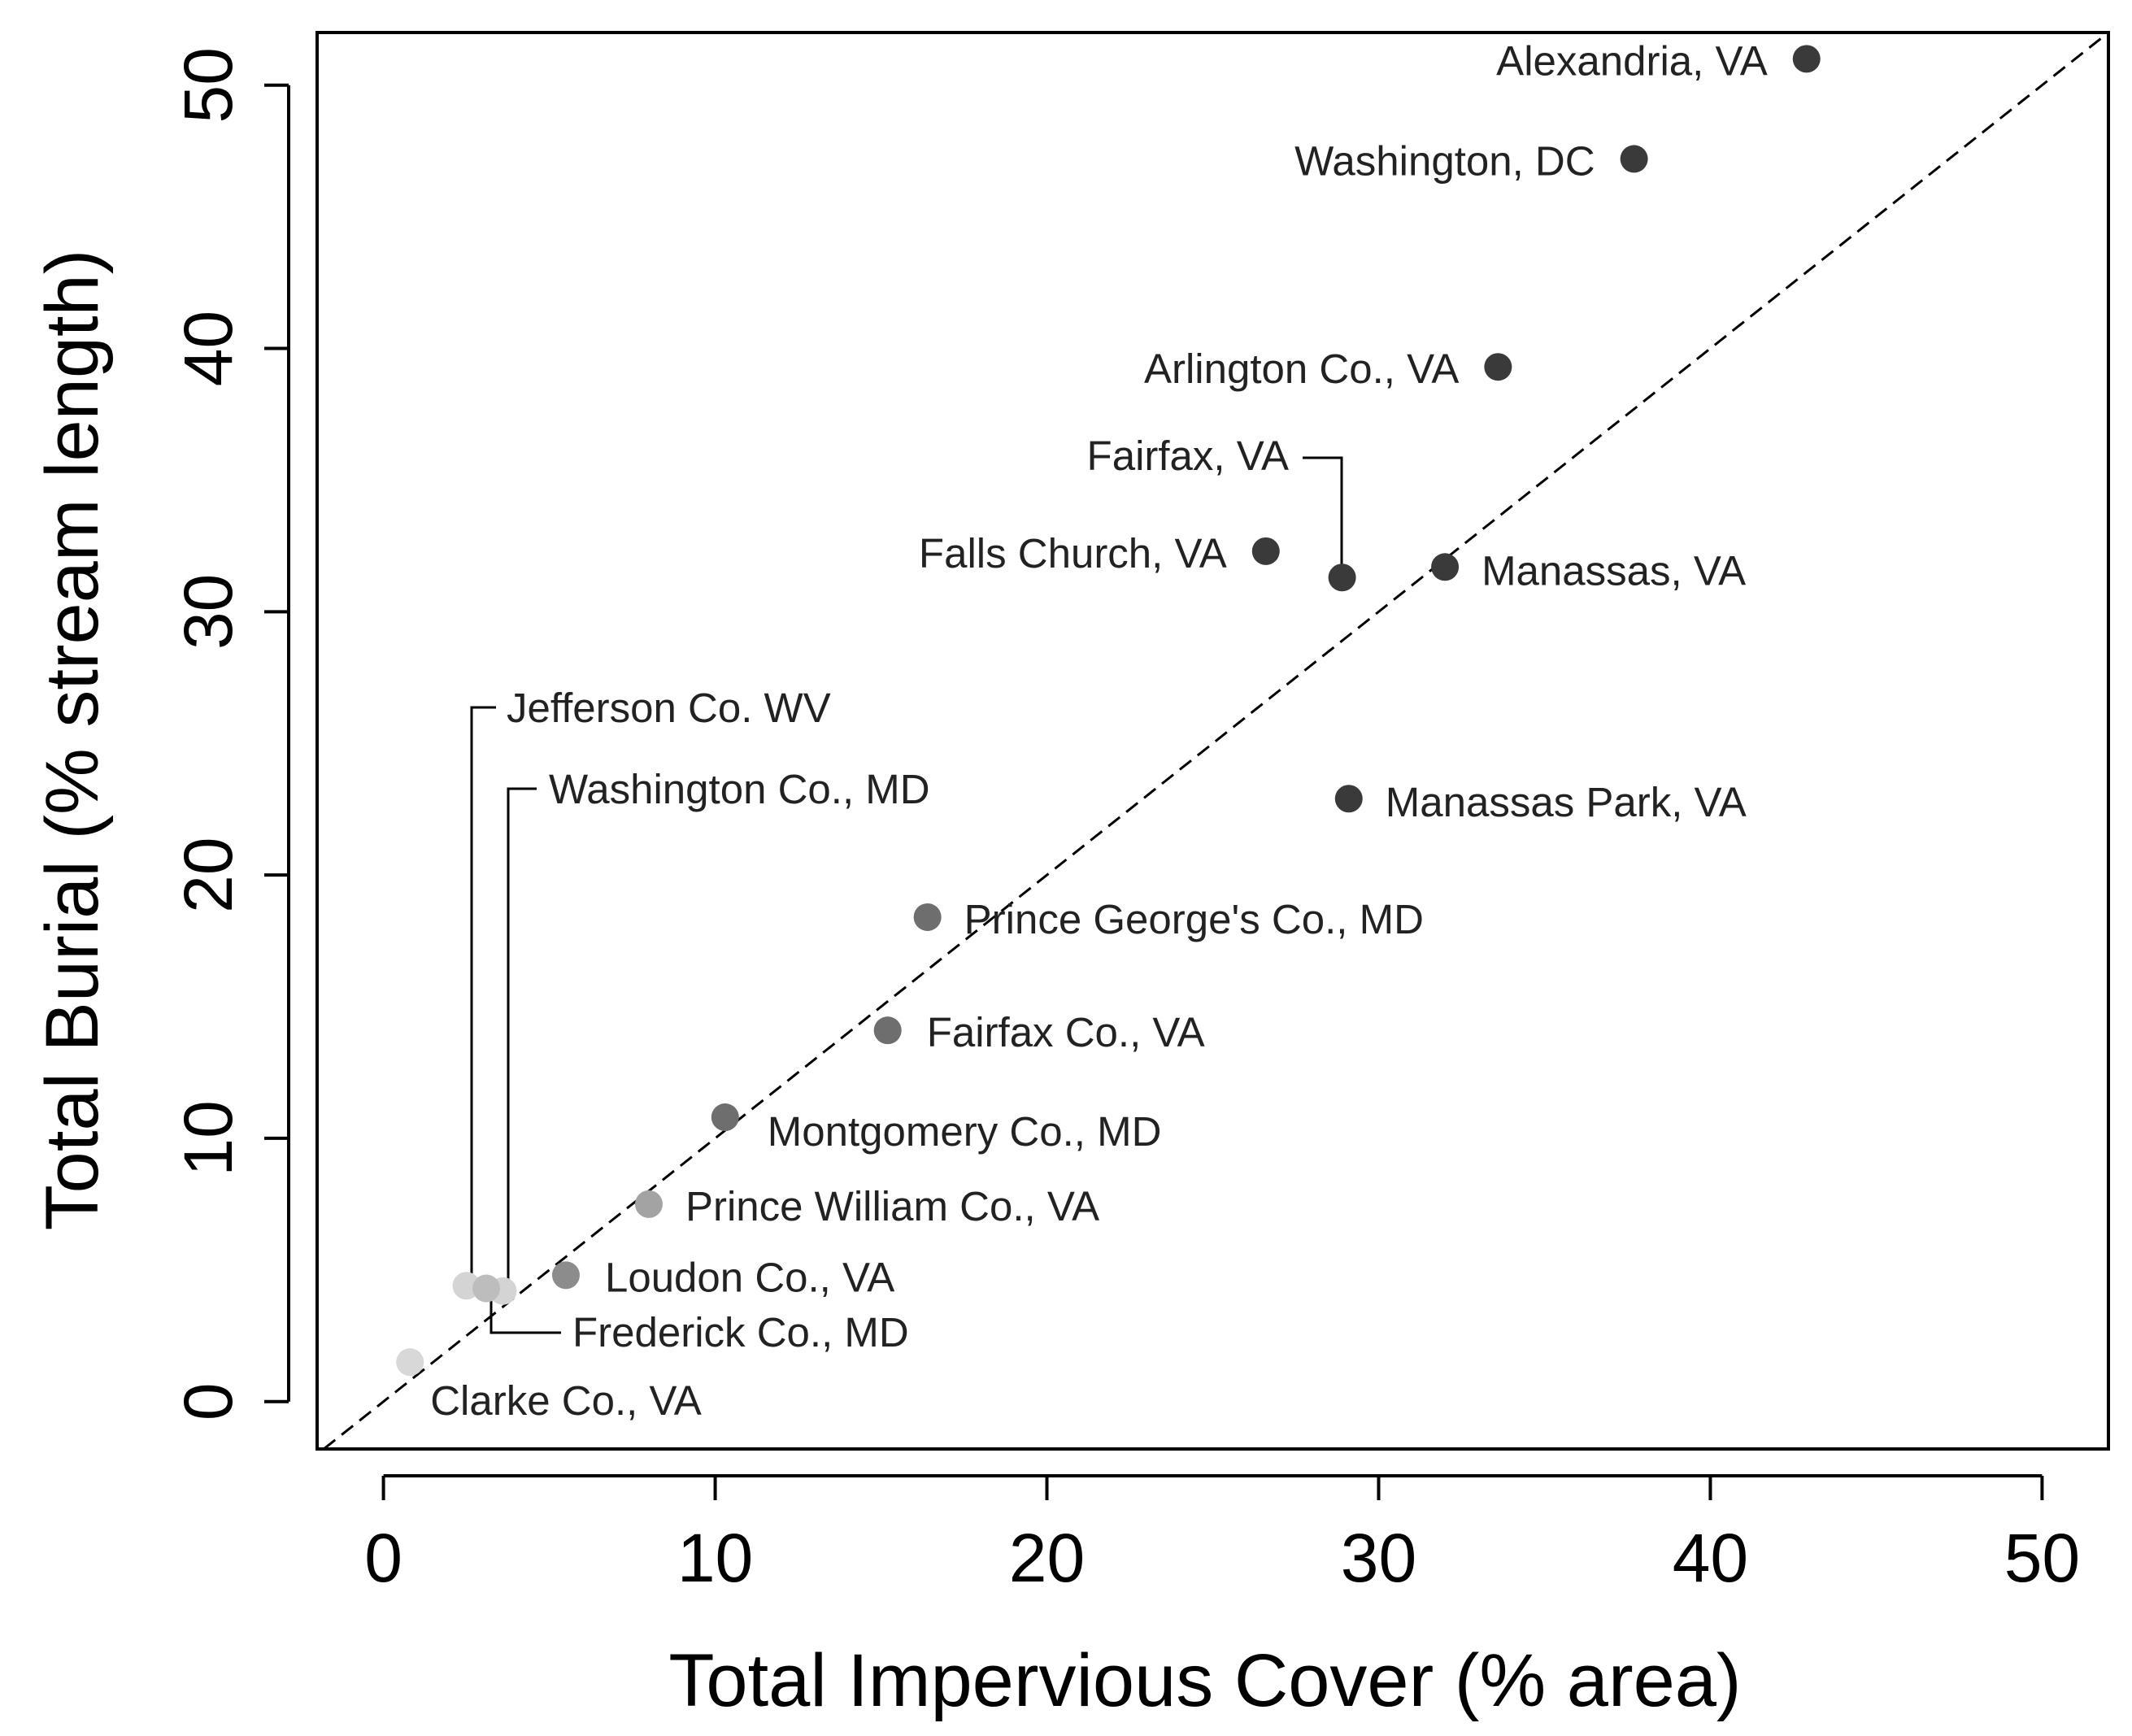  Describe the element at coordinates (208, 1138) in the screenshot. I see `y-tick-label: 10` at that location.